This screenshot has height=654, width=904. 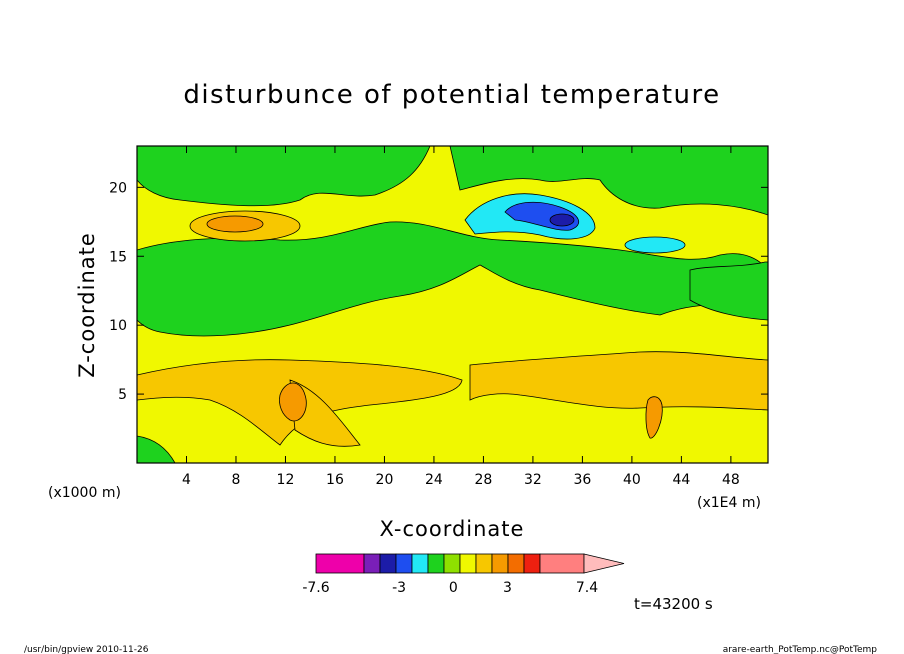 I want to click on colorbar-label: 7.4, so click(x=587, y=588).